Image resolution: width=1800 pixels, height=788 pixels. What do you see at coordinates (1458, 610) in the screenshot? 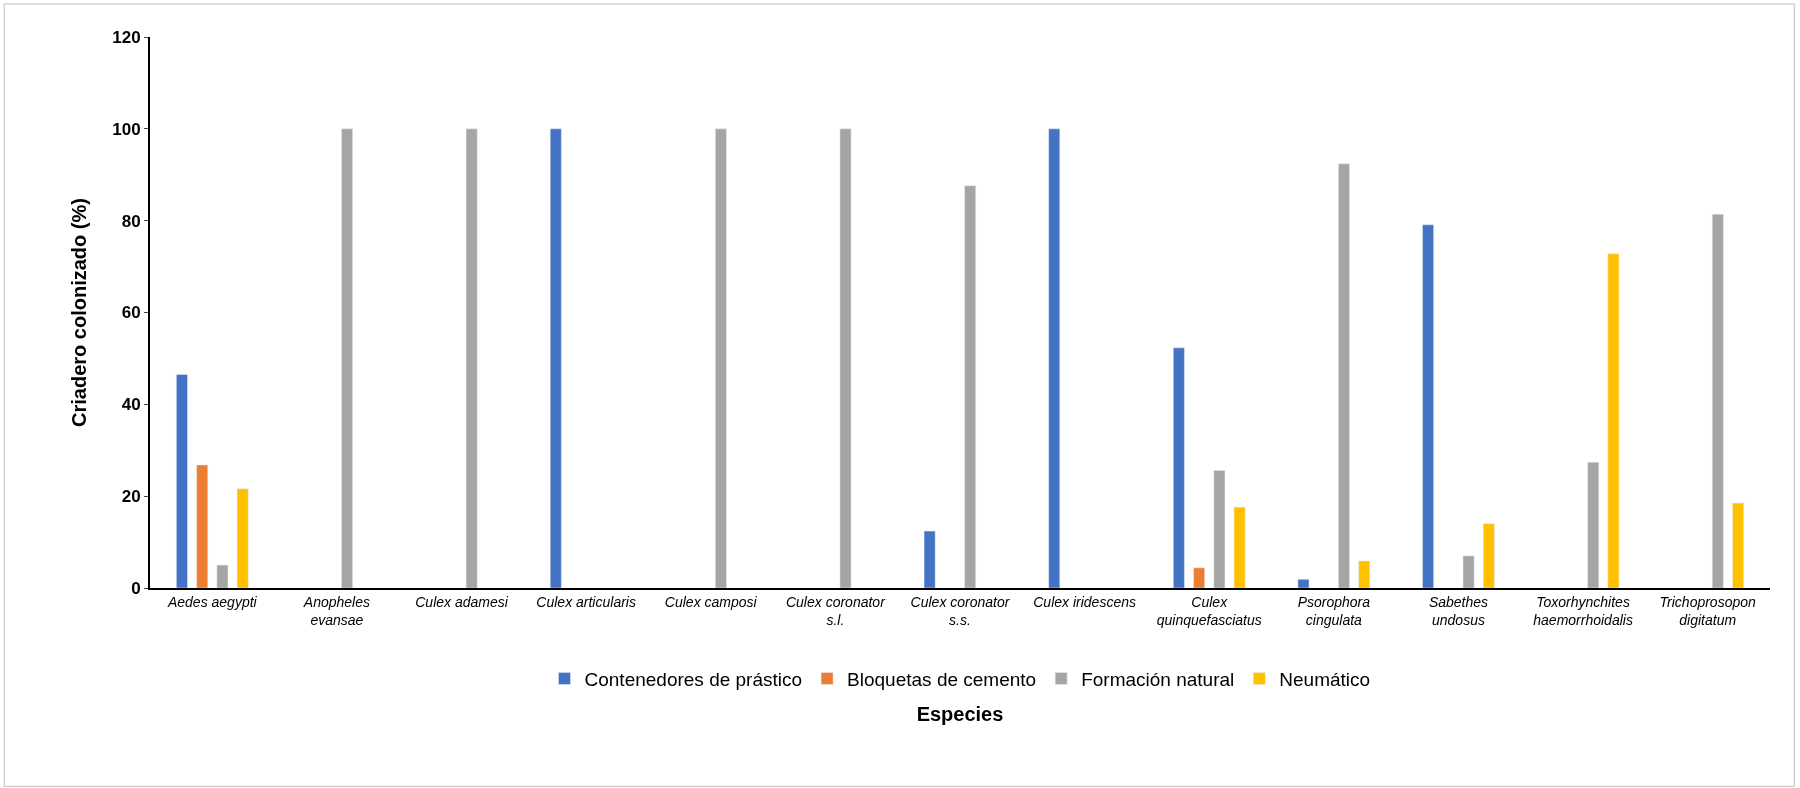
I see `x-tick-label: Sabethes undosus` at bounding box center [1458, 610].